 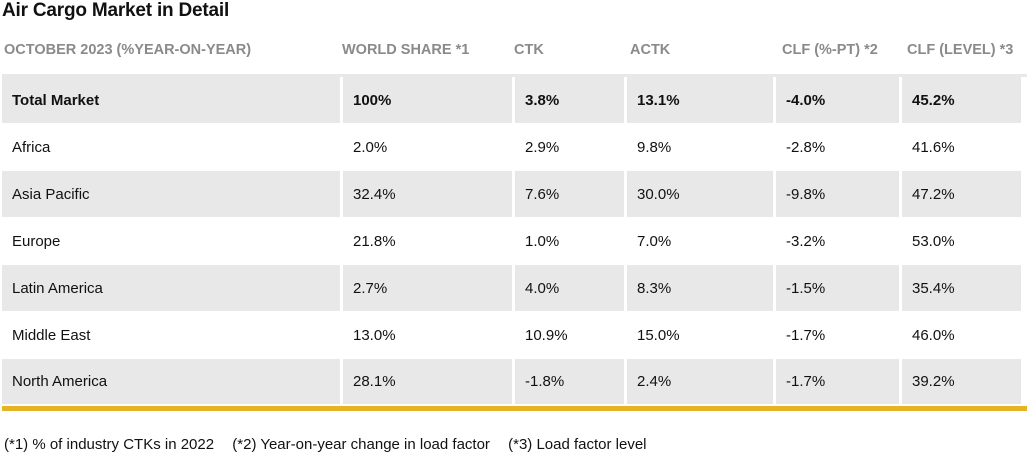 I want to click on ctk-cell: 2.9%, so click(x=542, y=147).